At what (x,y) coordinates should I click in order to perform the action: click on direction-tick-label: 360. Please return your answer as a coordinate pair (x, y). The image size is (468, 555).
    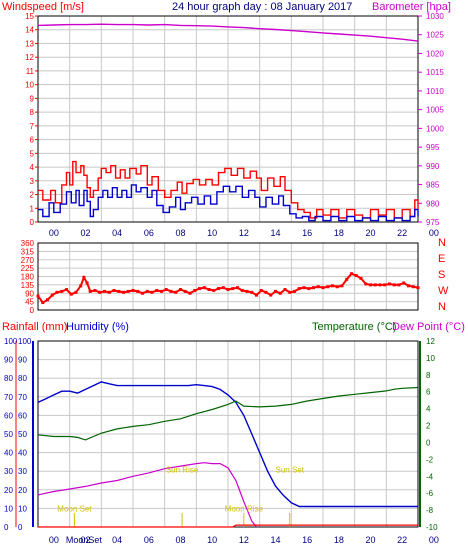
    Looking at the image, I should click on (28, 243).